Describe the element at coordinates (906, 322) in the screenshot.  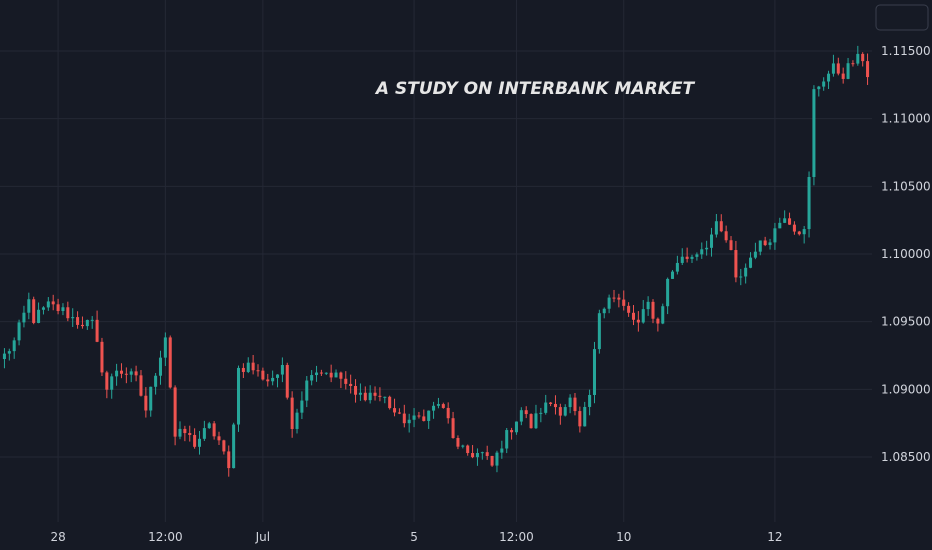
I see `y-tick-label: 1.09500` at that location.